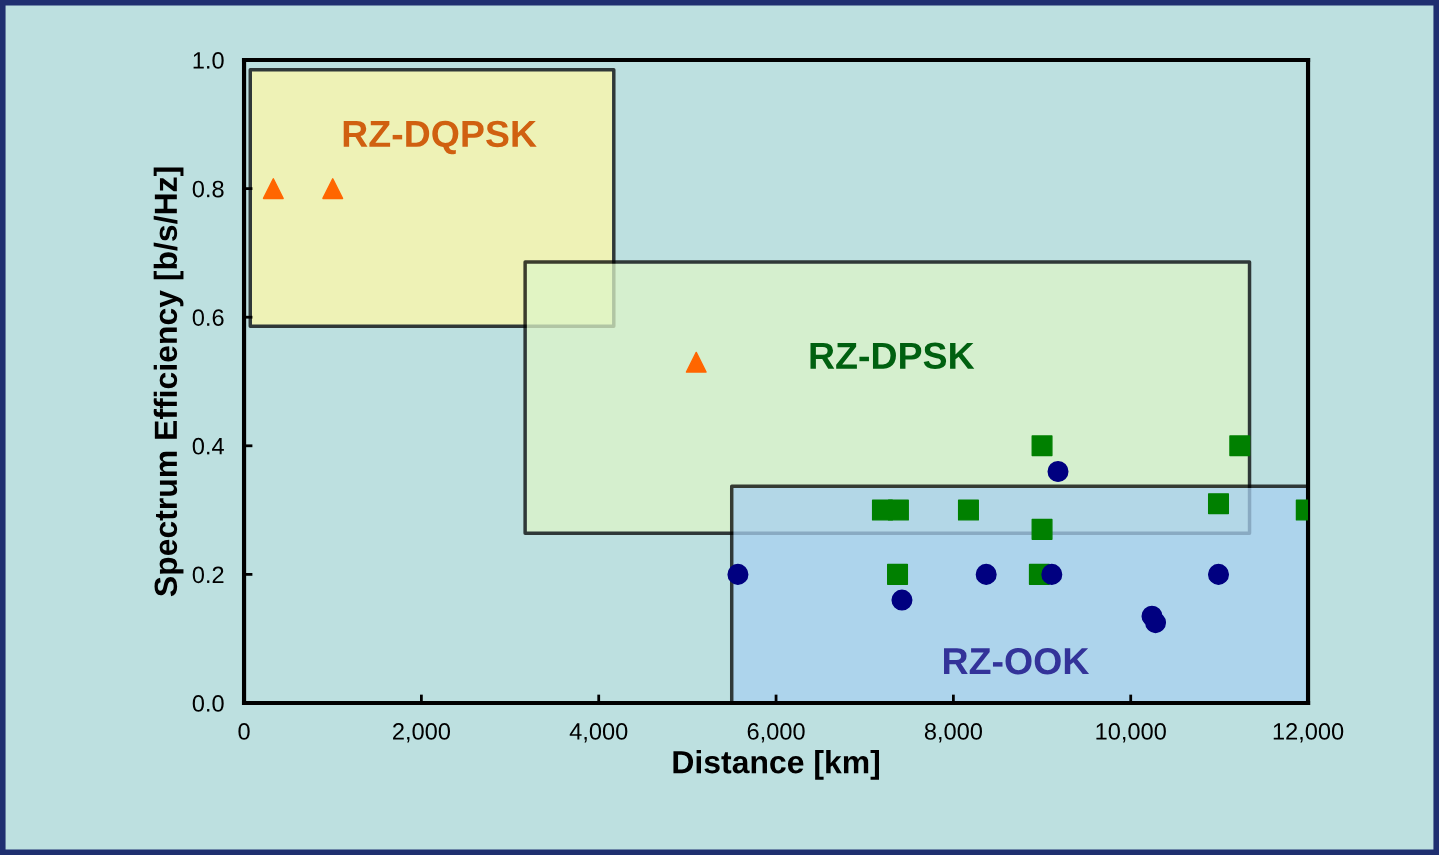 The image size is (1439, 855). I want to click on y-tick-label: 0.0, so click(208, 703).